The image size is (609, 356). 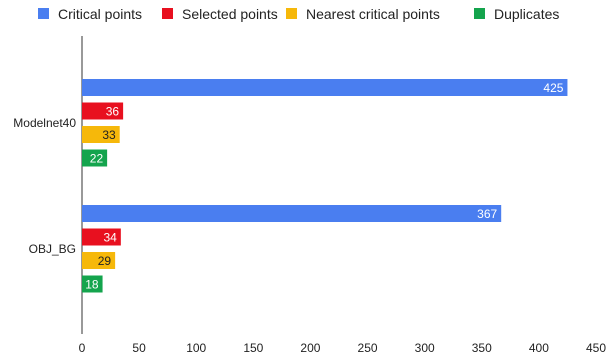 I want to click on bar-obj-bg-duplicates, so click(x=92, y=284).